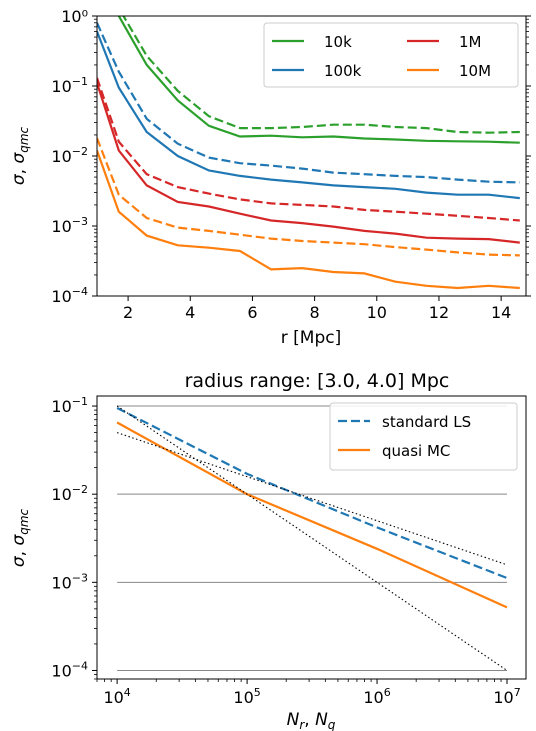 The height and width of the screenshot is (731, 536). Describe the element at coordinates (74, 16) in the screenshot. I see `top-y-tick-label: 10⁰` at that location.